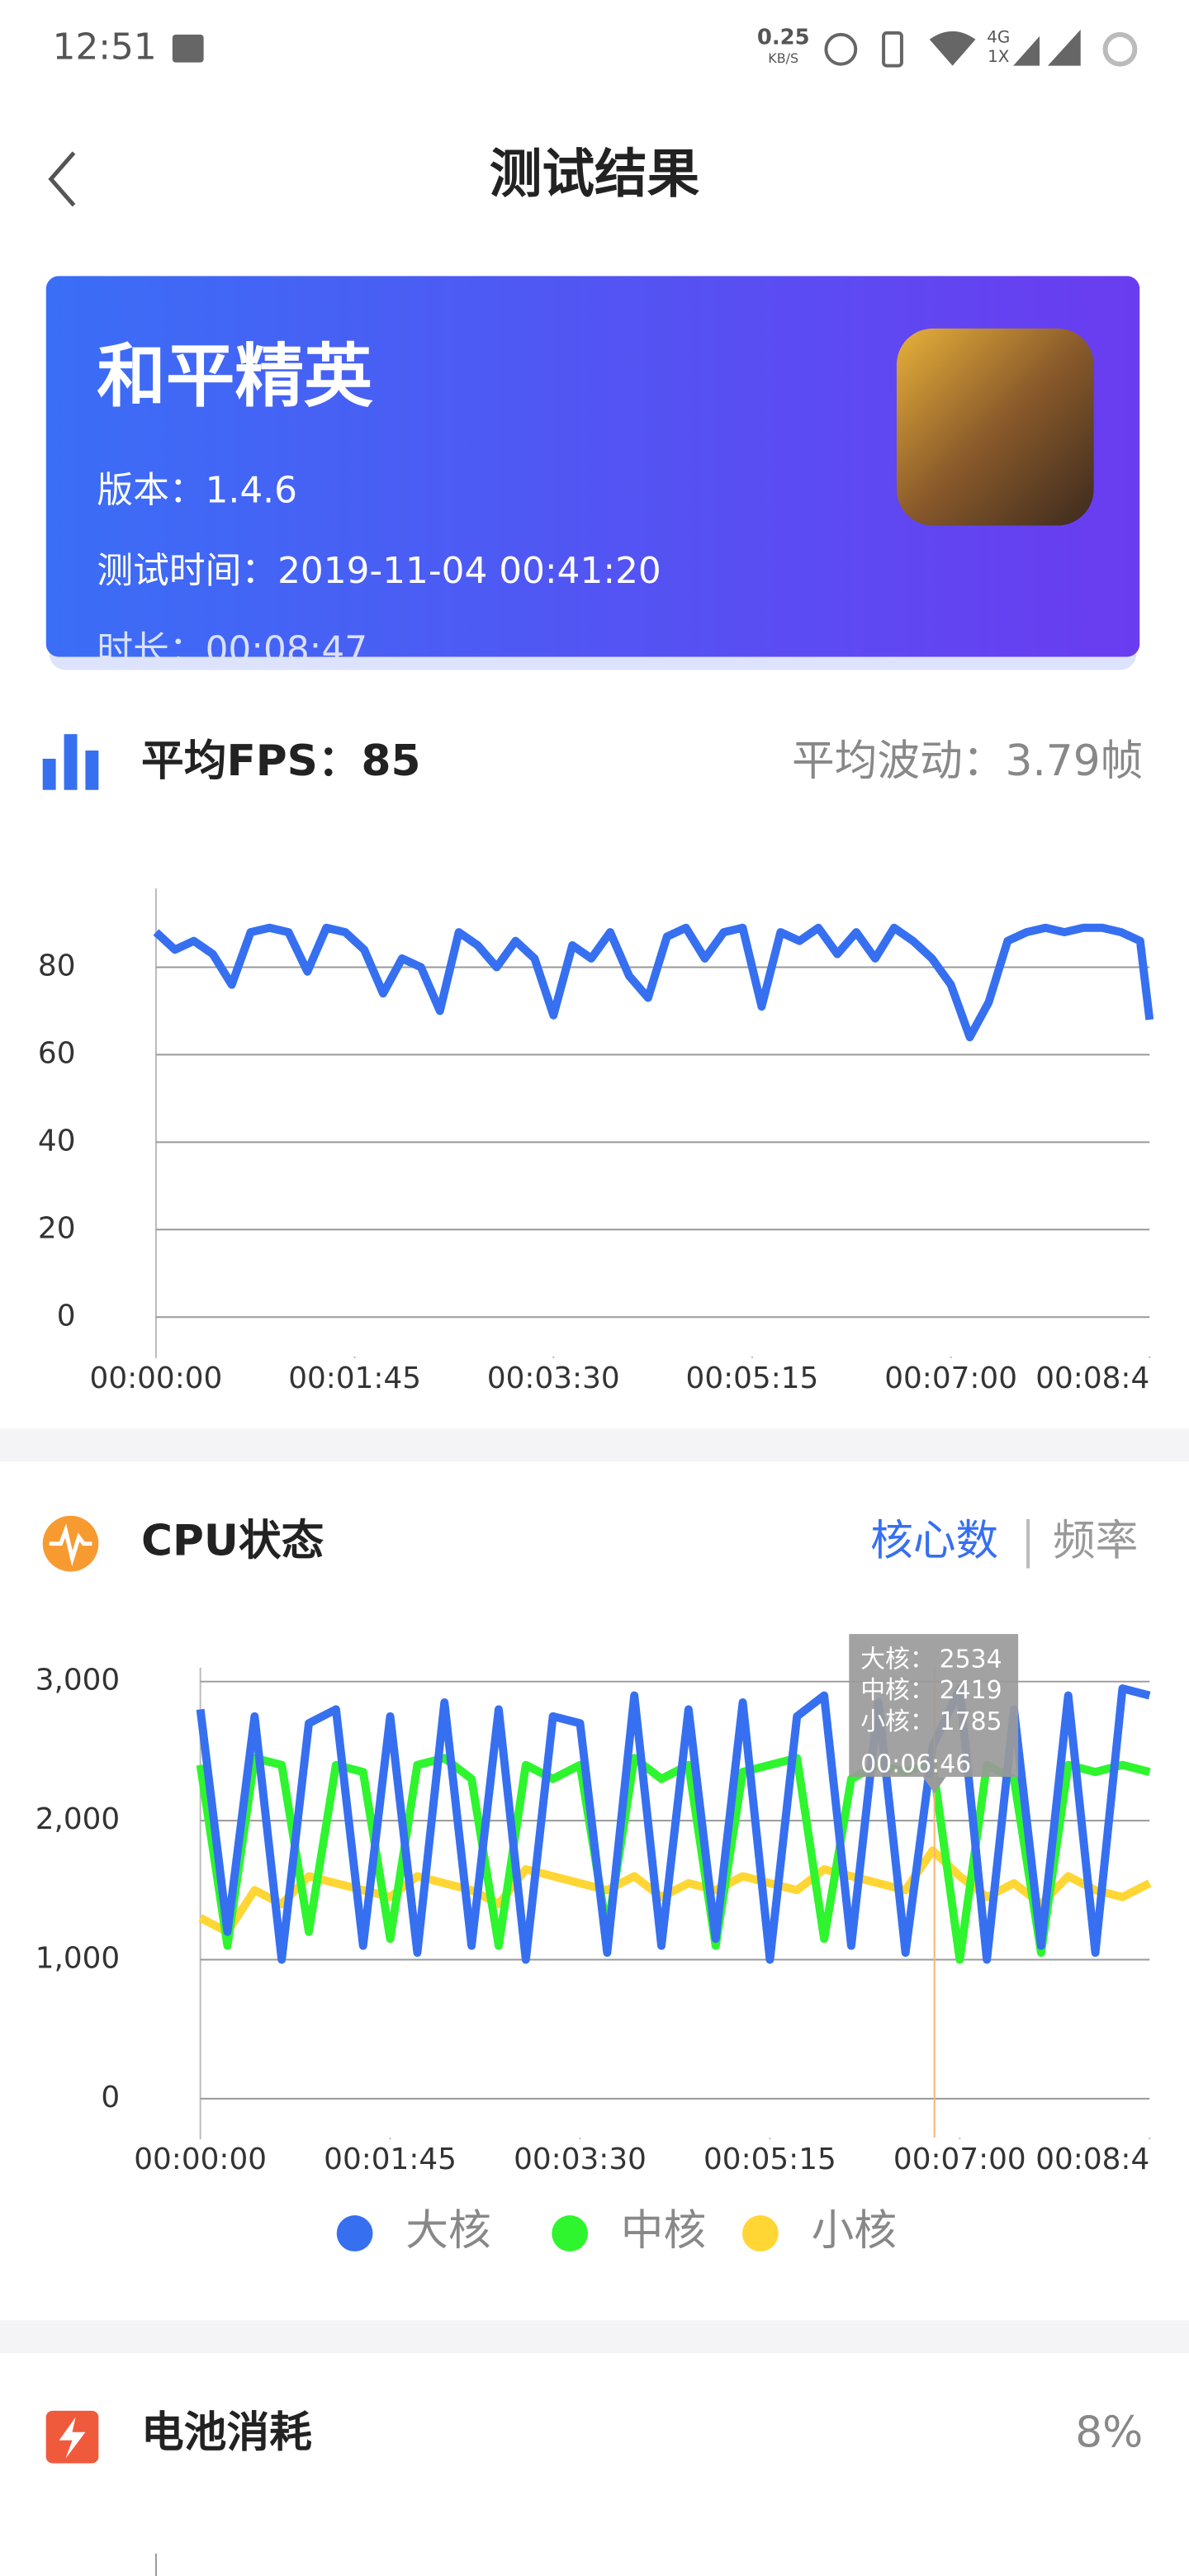 This screenshot has height=2576, width=1189. I want to click on wifi-icon, so click(952, 48).